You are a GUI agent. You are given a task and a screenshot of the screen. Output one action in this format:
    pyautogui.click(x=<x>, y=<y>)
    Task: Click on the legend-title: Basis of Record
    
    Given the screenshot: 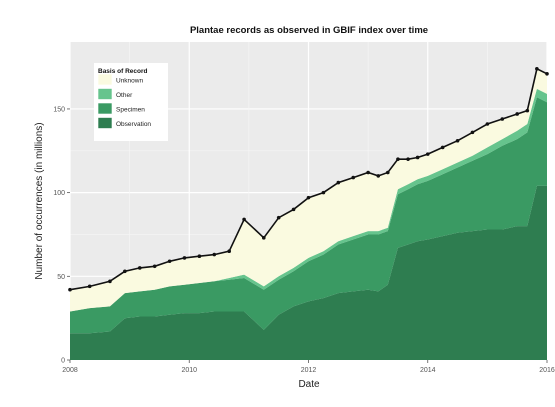 What is the action you would take?
    pyautogui.click(x=123, y=71)
    